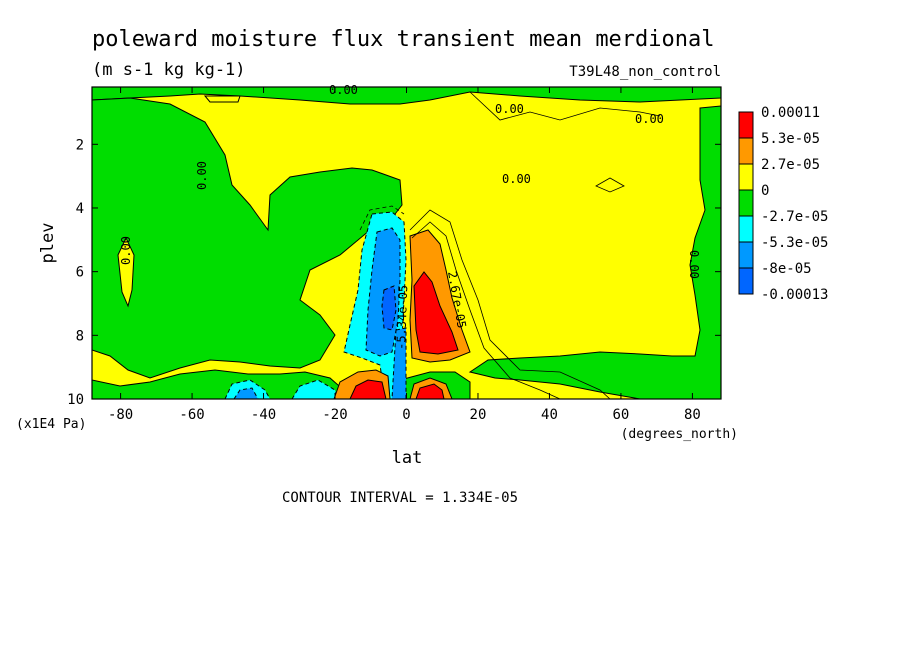 This screenshot has height=654, width=904. What do you see at coordinates (80, 145) in the screenshot?
I see `y-tick-label: 2` at bounding box center [80, 145].